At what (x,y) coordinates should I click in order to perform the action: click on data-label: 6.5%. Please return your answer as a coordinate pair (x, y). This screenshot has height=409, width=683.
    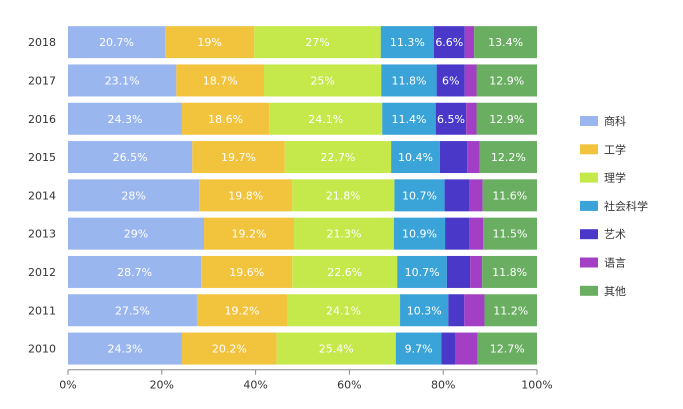
    Looking at the image, I should click on (451, 119).